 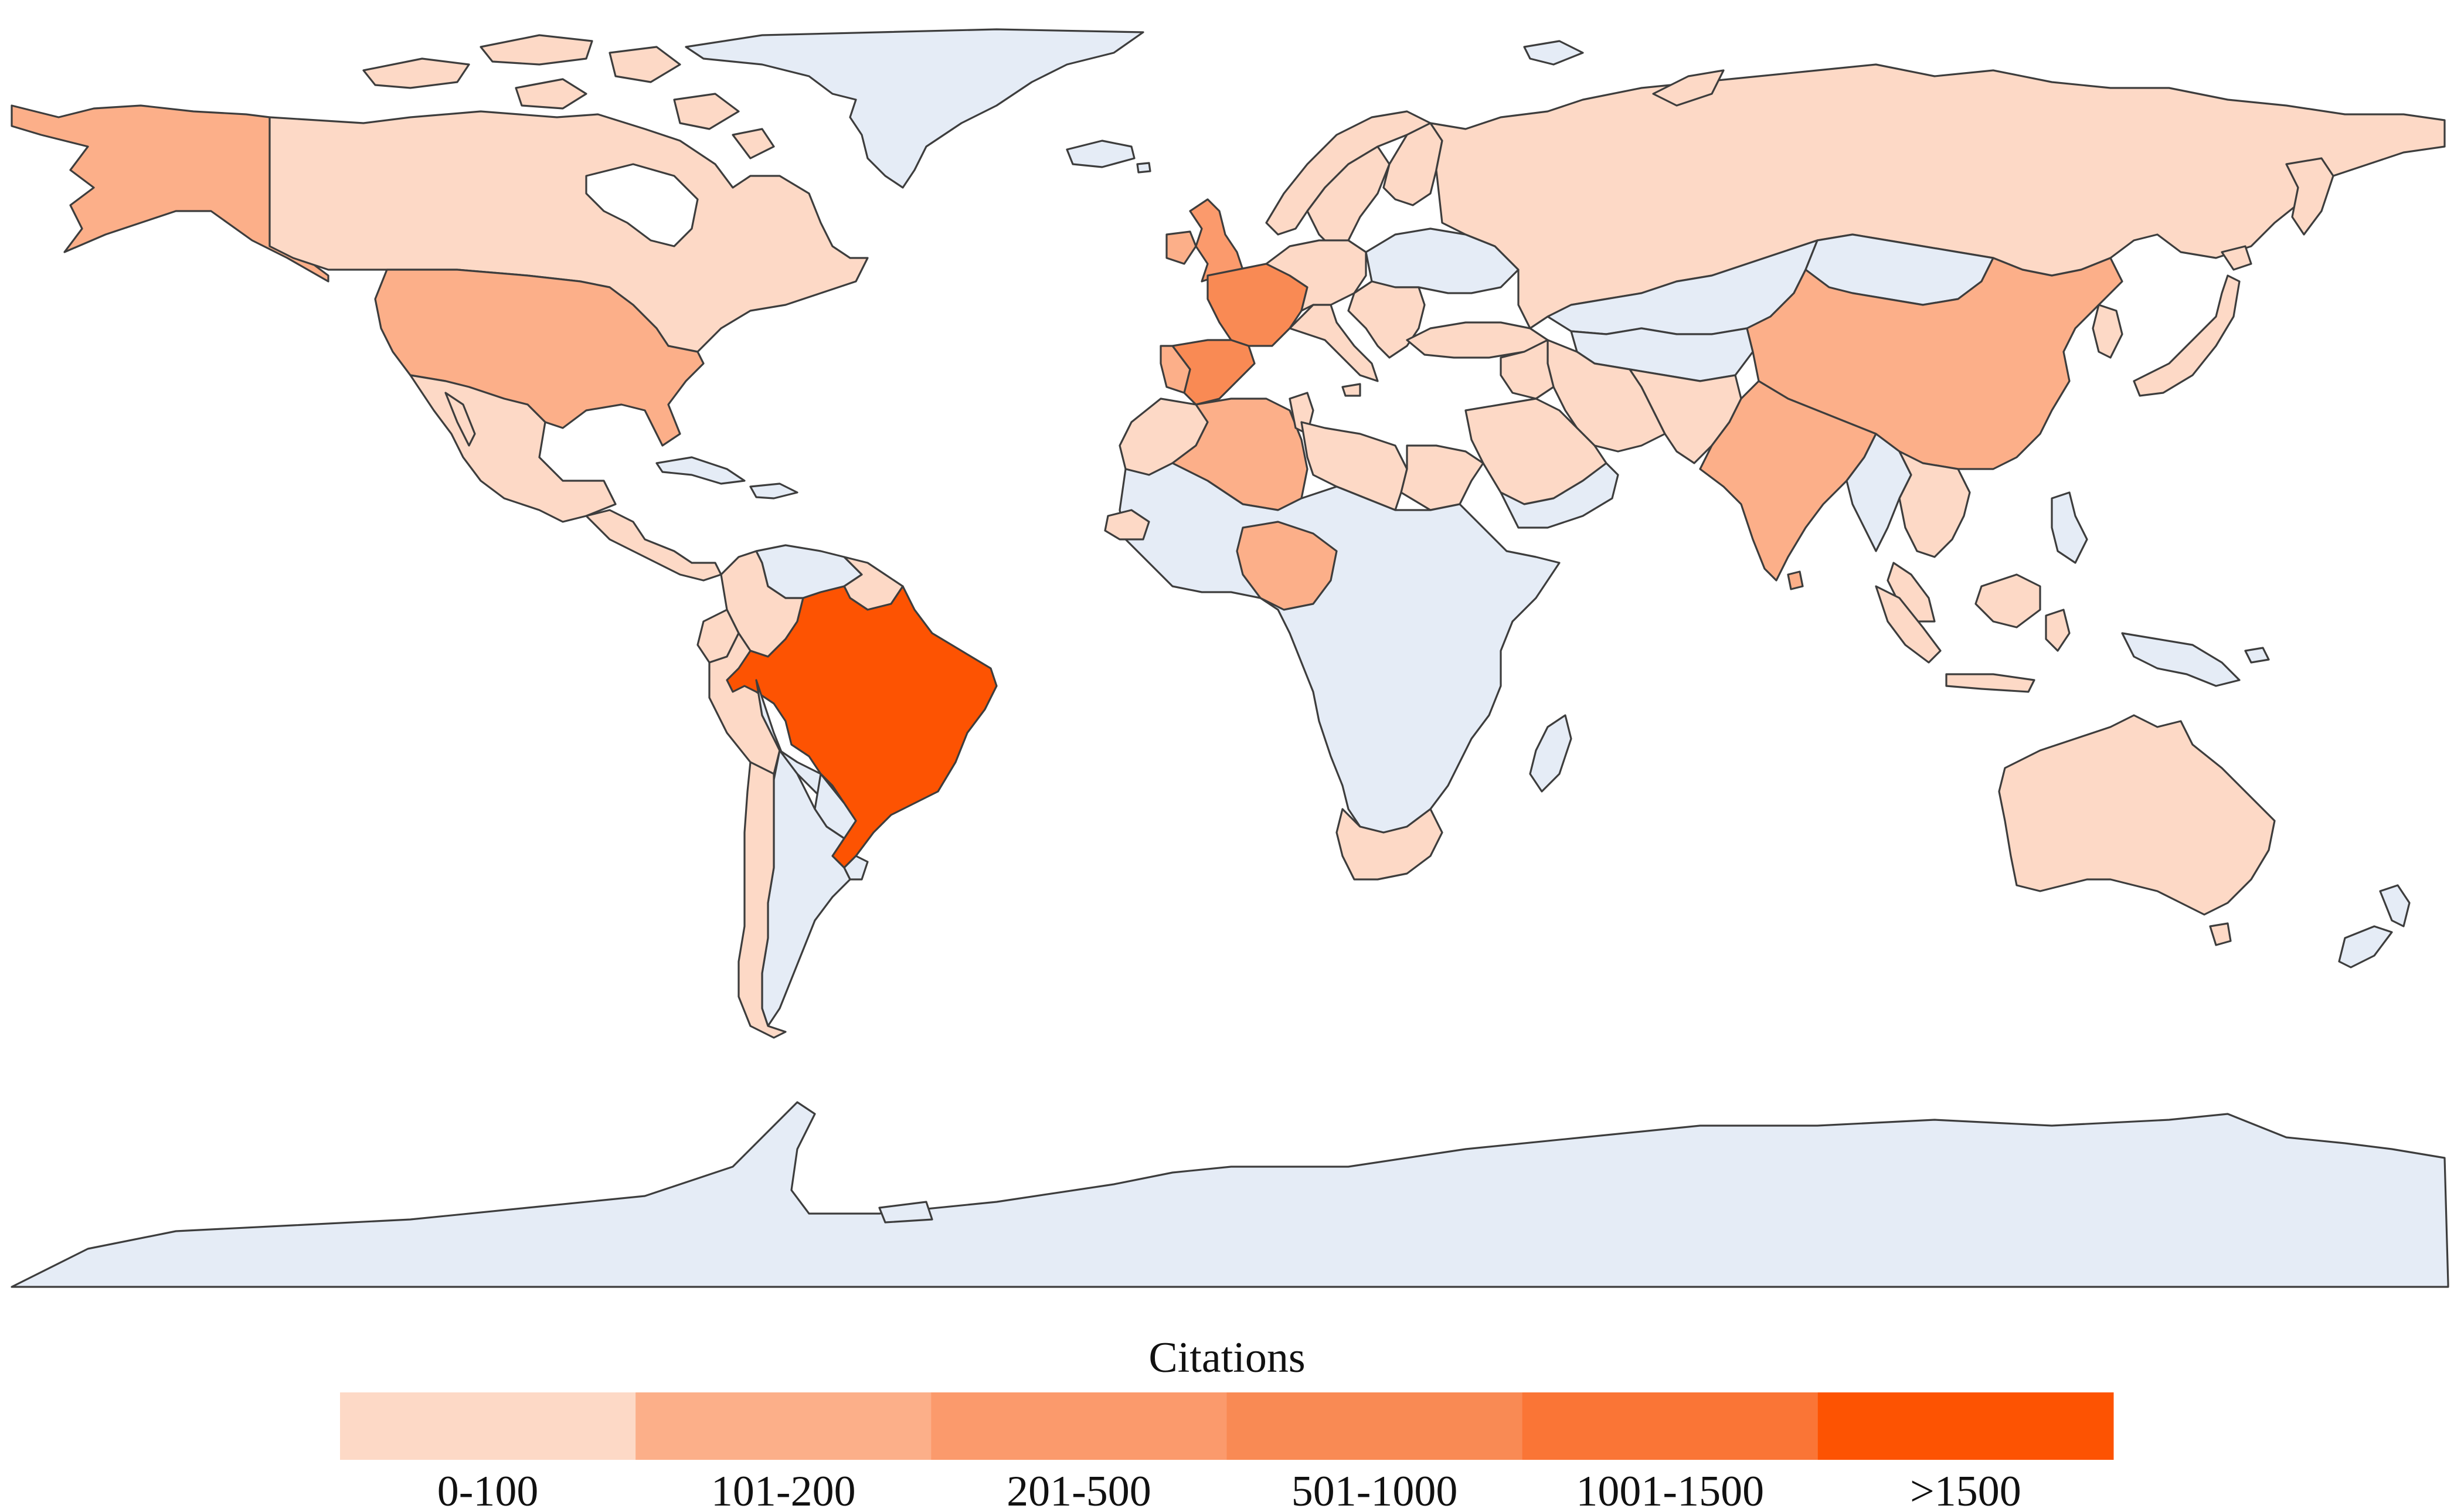 What do you see at coordinates (1965, 1489) in the screenshot?
I see `legend-label: >1500` at bounding box center [1965, 1489].